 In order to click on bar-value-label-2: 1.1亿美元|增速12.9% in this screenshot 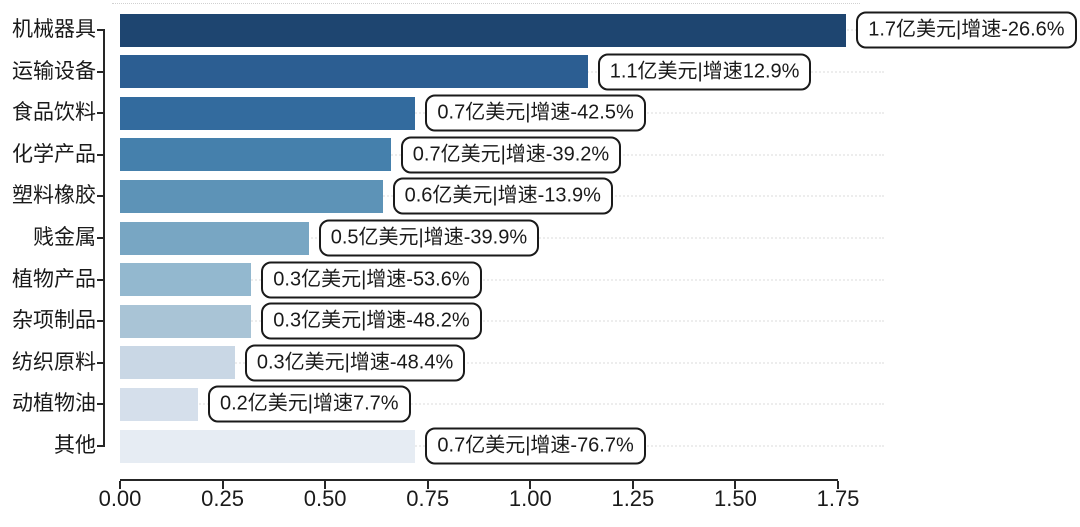, I will do `click(704, 72)`.